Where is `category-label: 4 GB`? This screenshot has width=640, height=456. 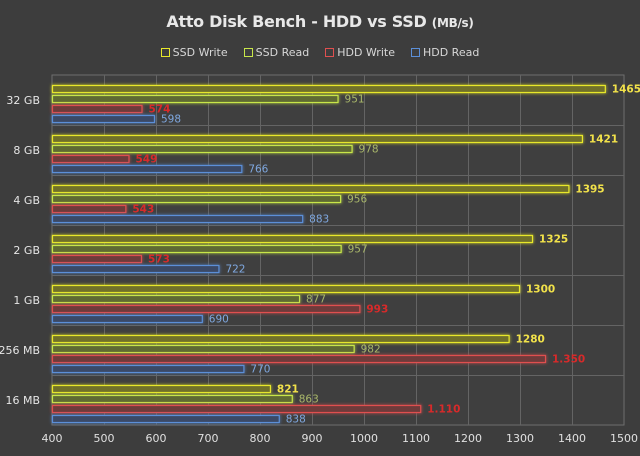
category-label: 4 GB is located at coordinates (26, 200).